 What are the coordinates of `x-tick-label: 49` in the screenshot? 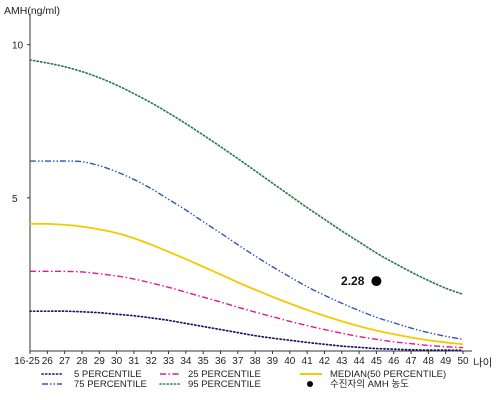 It's located at (446, 361).